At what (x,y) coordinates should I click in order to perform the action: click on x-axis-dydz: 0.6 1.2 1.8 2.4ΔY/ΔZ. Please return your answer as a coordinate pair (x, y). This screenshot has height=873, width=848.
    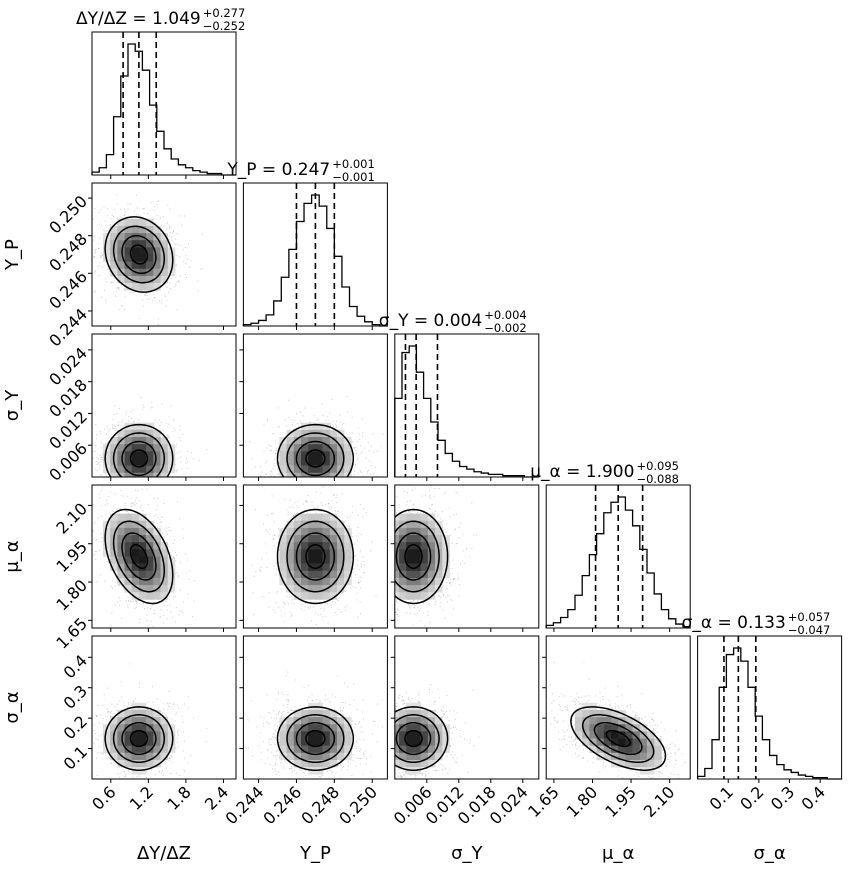
    Looking at the image, I should click on (160, 823).